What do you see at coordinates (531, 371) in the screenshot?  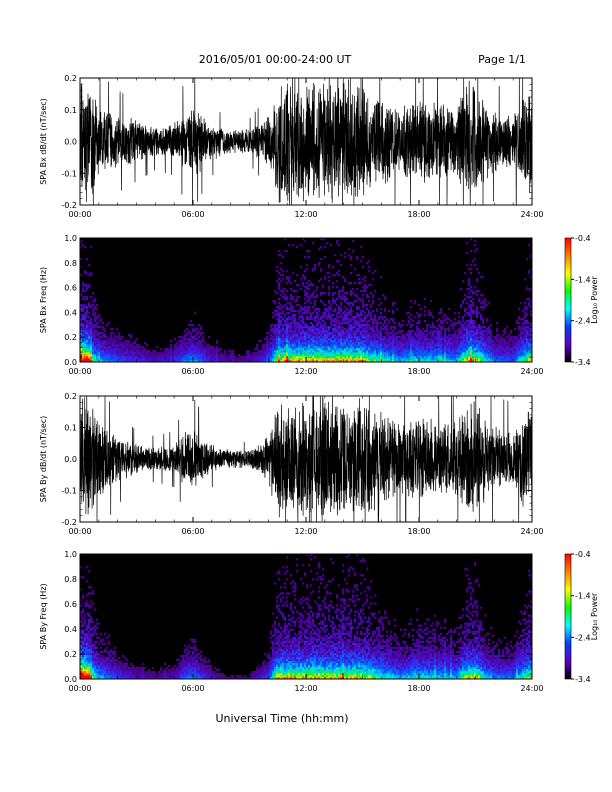 I see `x-tick-label: 24:00` at bounding box center [531, 371].